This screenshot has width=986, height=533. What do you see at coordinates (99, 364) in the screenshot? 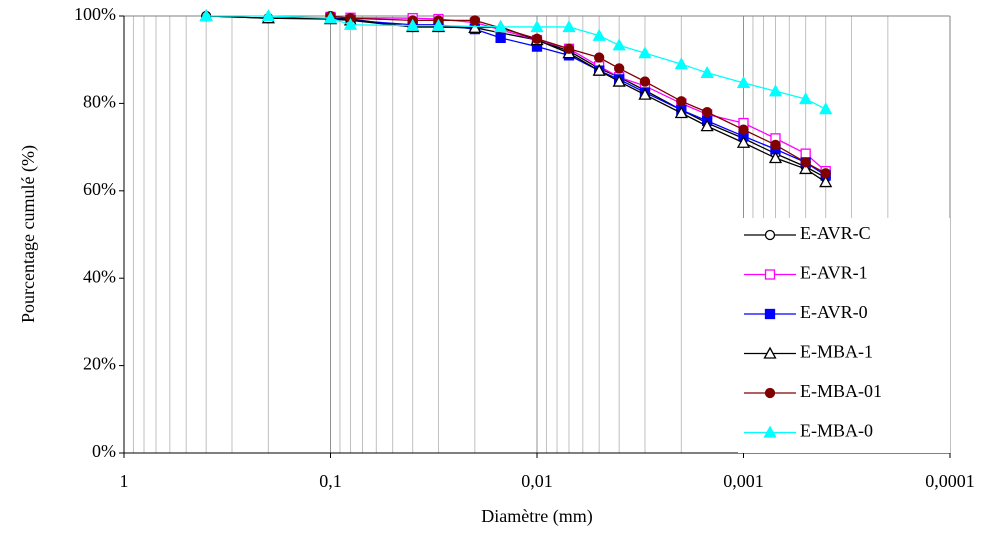
I see `y-tick-label: 20%` at bounding box center [99, 364].